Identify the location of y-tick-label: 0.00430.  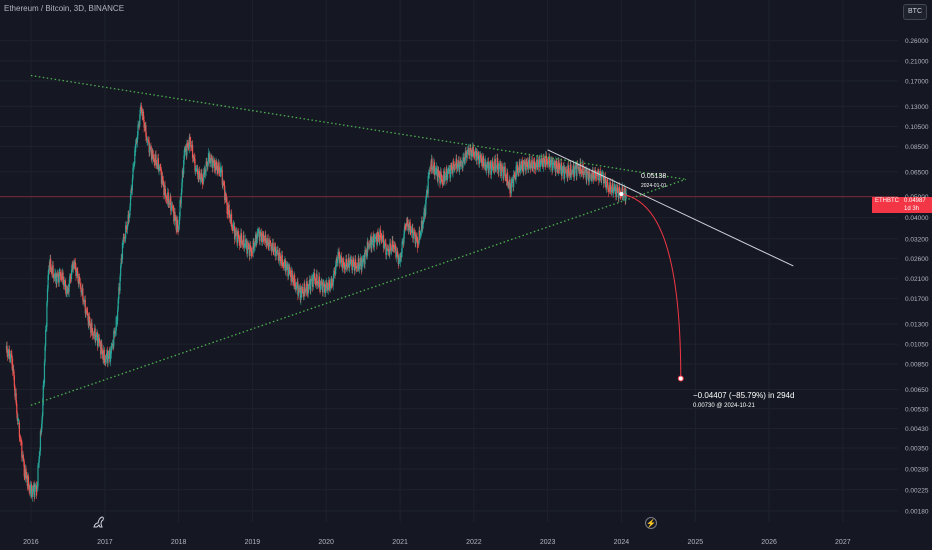
(917, 429).